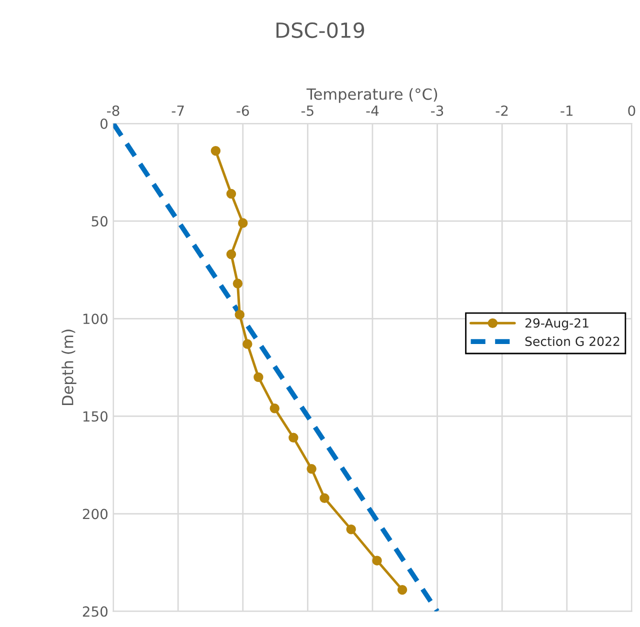 The width and height of the screenshot is (640, 627). I want to click on x-tick-label: -4, so click(372, 111).